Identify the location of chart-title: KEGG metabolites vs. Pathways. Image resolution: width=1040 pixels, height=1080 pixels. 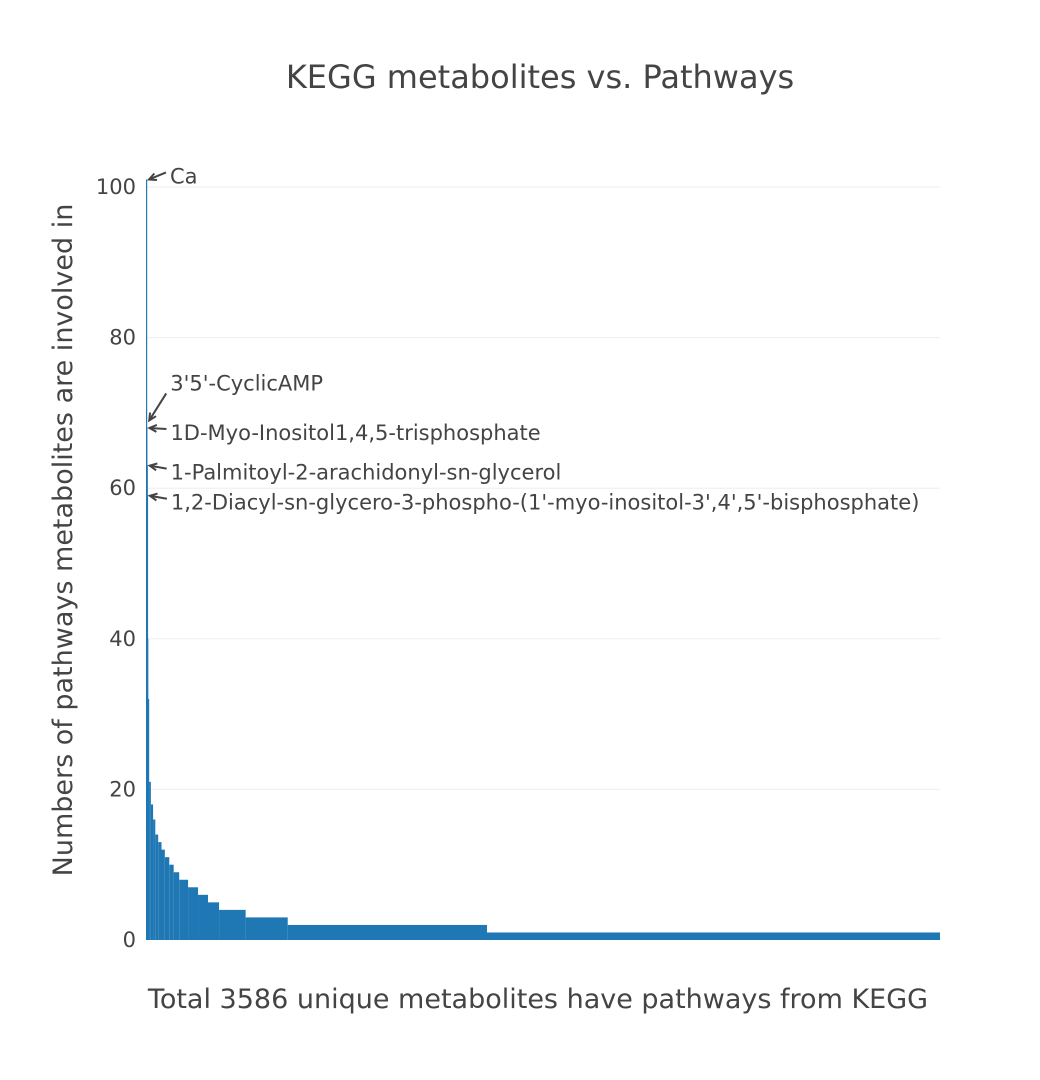
(540, 77).